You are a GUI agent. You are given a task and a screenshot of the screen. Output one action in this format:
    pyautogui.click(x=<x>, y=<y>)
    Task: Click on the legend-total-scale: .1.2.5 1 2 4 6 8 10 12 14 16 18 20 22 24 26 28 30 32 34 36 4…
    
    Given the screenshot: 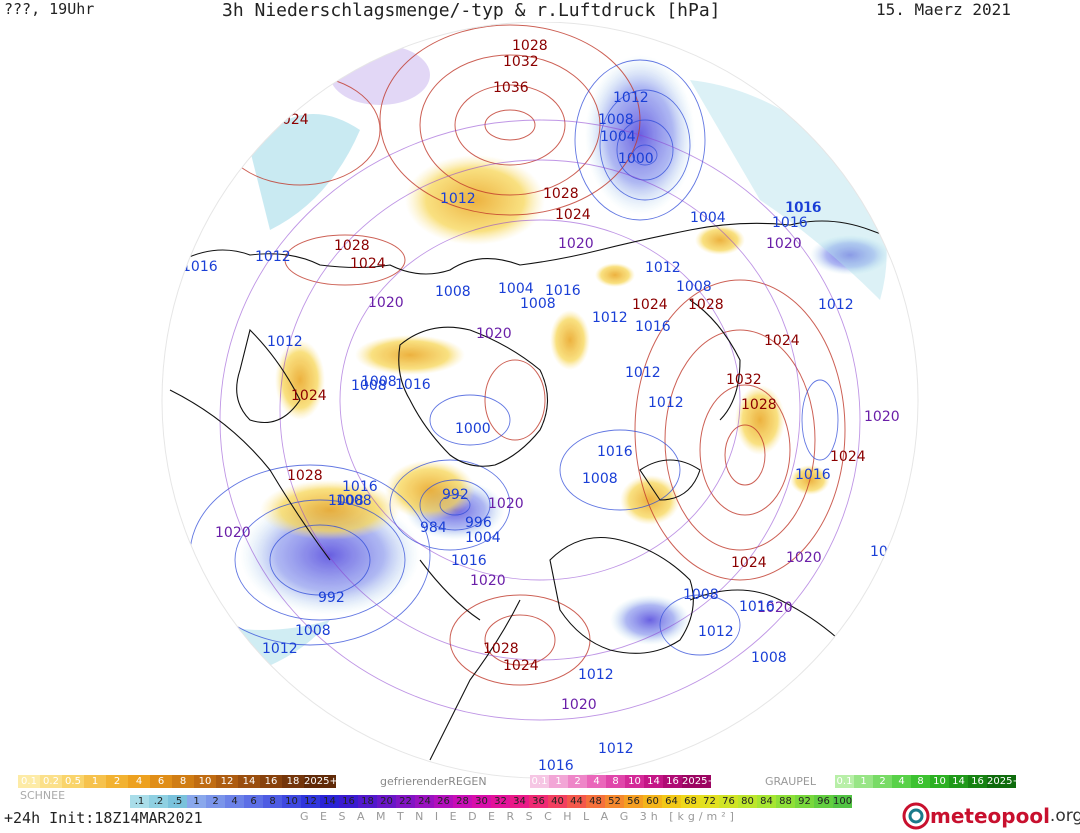 What is the action you would take?
    pyautogui.click(x=491, y=801)
    